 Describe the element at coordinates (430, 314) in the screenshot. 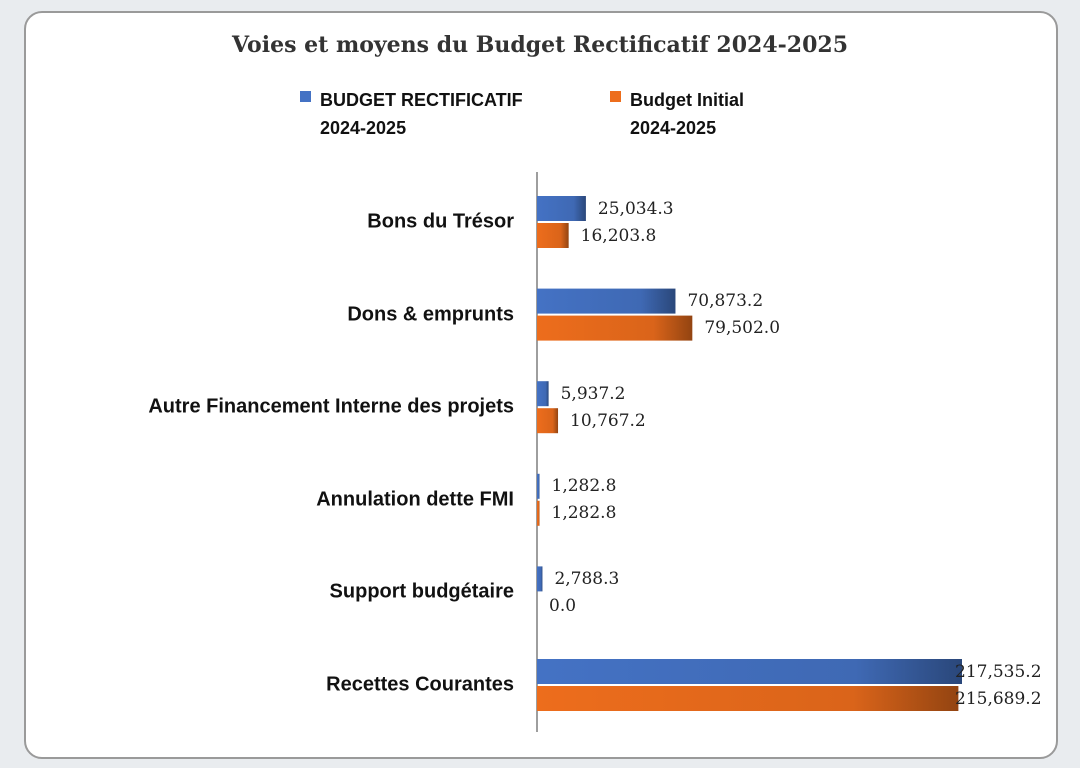

I see `category-label: Dons & emprunts` at that location.